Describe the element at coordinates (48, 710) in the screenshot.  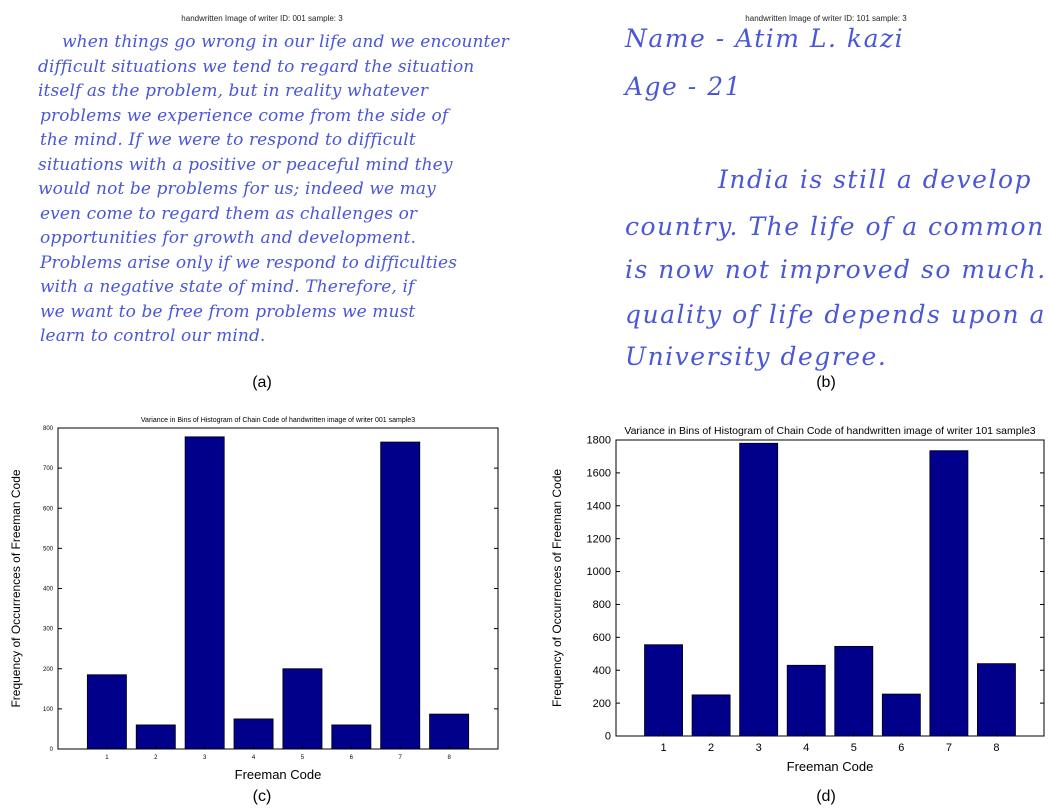
I see `y-tick-label: 100` at that location.